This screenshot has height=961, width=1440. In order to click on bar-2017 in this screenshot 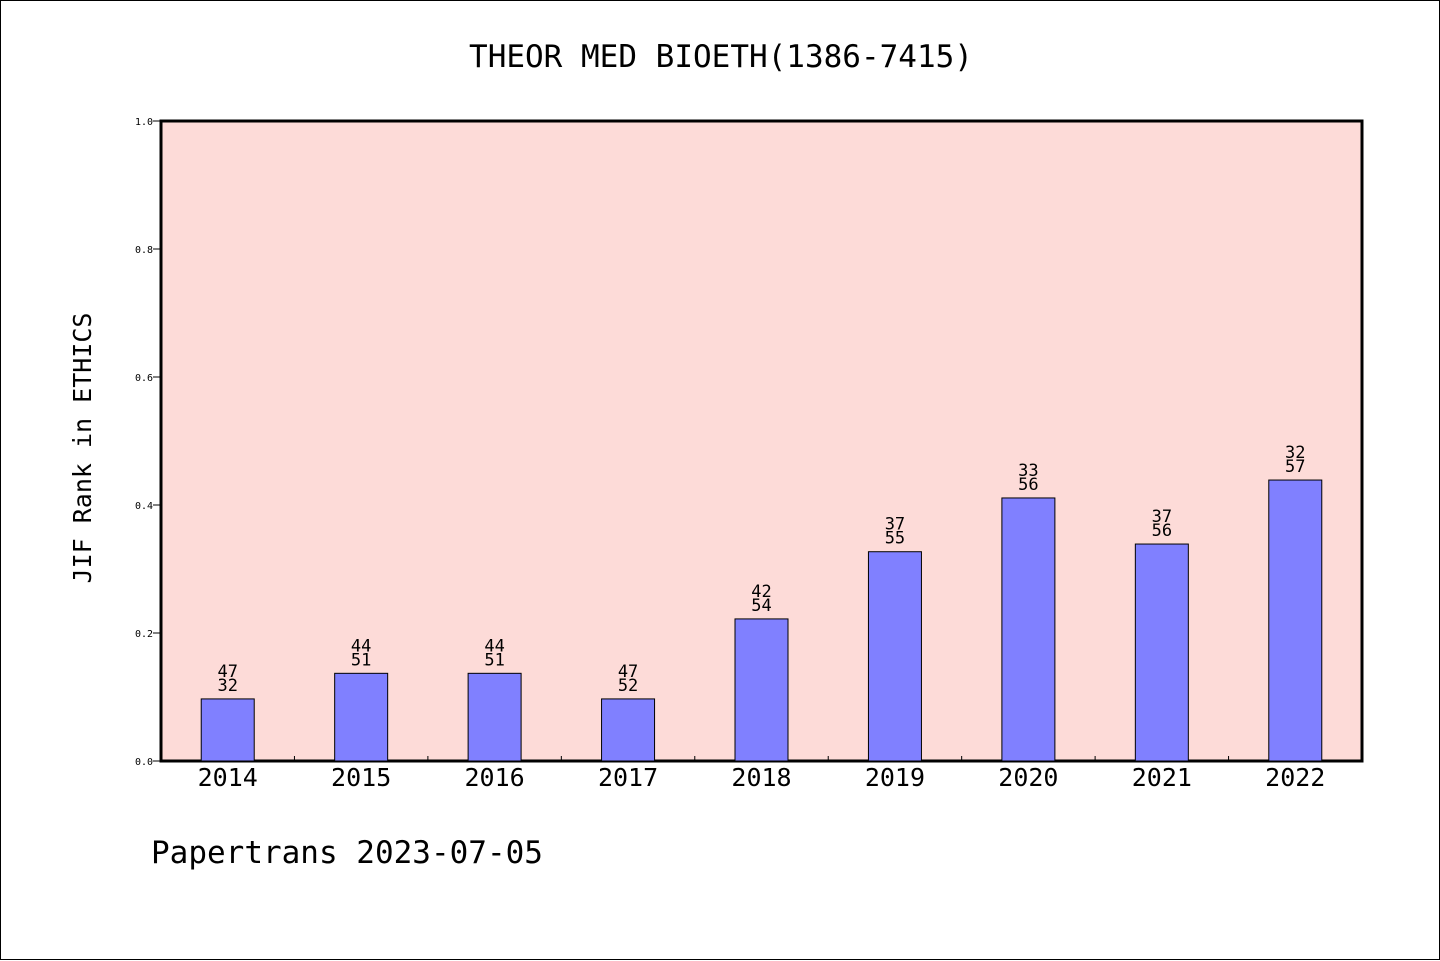, I will do `click(628, 730)`.